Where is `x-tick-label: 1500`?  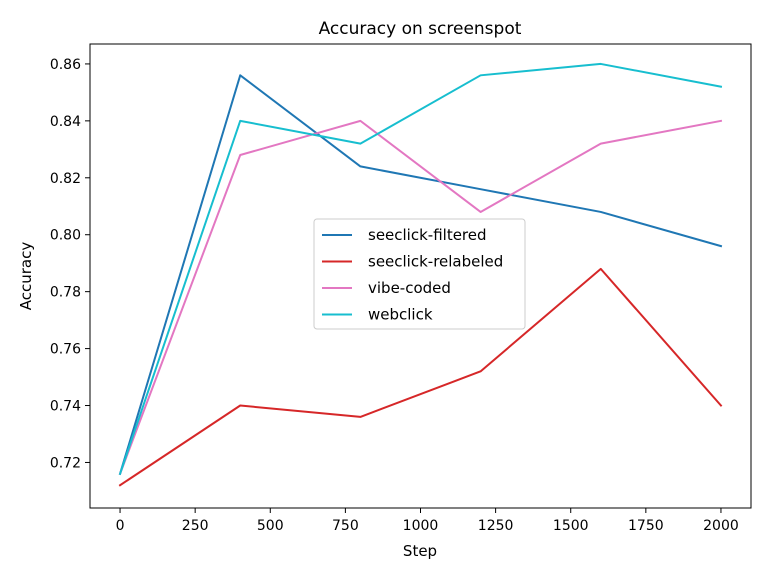 x-tick-label: 1500 is located at coordinates (571, 526).